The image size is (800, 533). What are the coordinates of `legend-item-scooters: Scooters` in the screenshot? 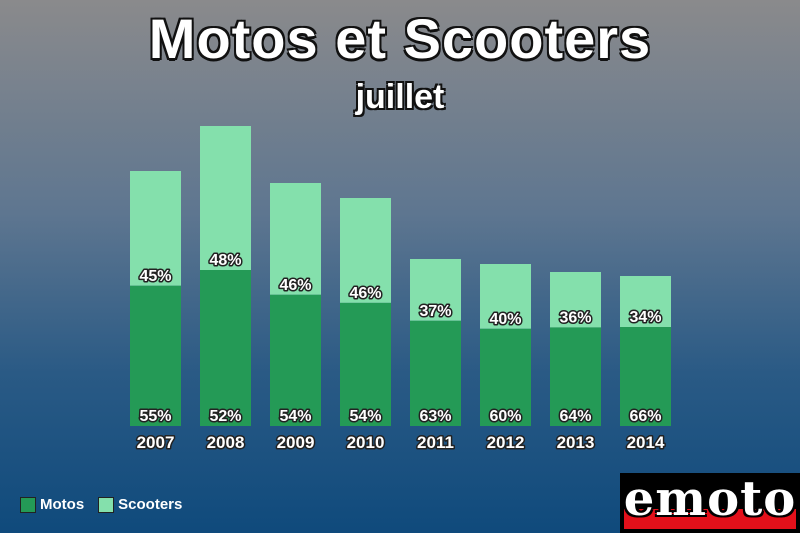 It's located at (140, 504).